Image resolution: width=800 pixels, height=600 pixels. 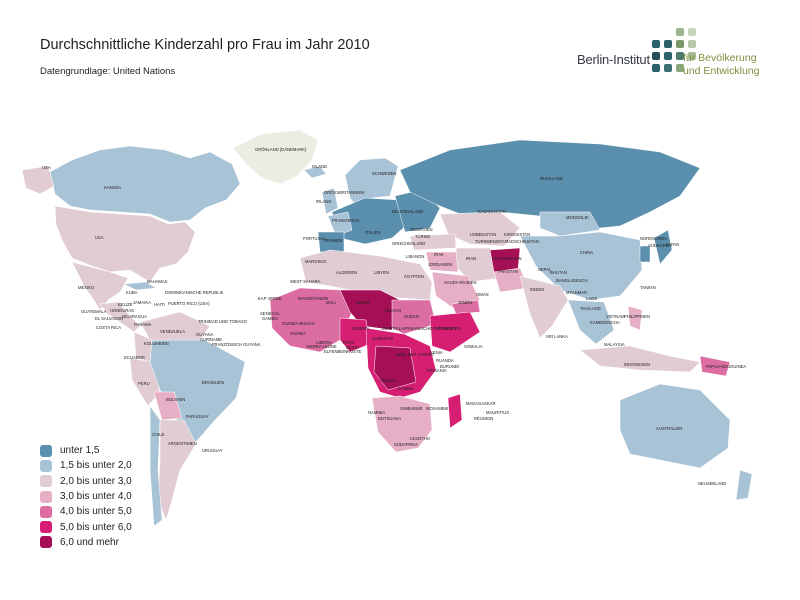 I want to click on region-korea, so click(x=645, y=254).